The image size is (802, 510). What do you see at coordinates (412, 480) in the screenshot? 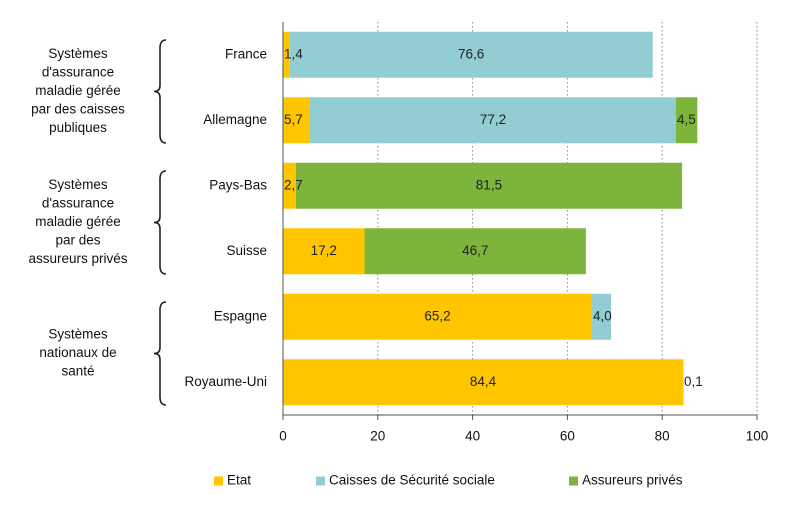
I see `legend-label: Caisses de Sécurité sociale` at bounding box center [412, 480].